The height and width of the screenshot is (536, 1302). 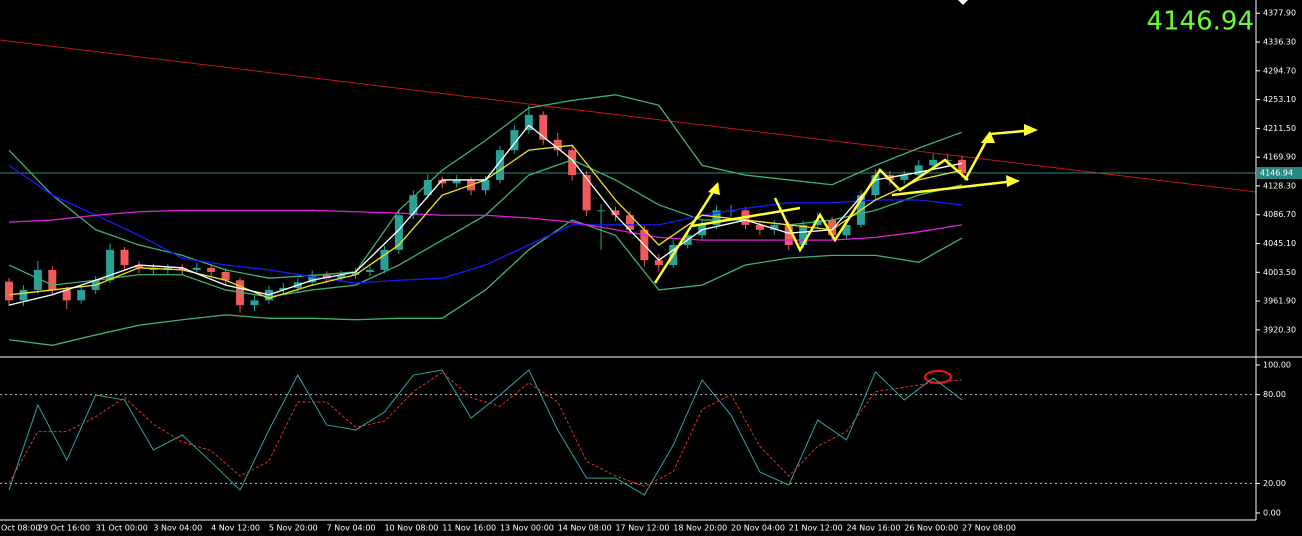 What do you see at coordinates (758, 528) in the screenshot?
I see `x-tick-label: 20 Nov 04:00` at bounding box center [758, 528].